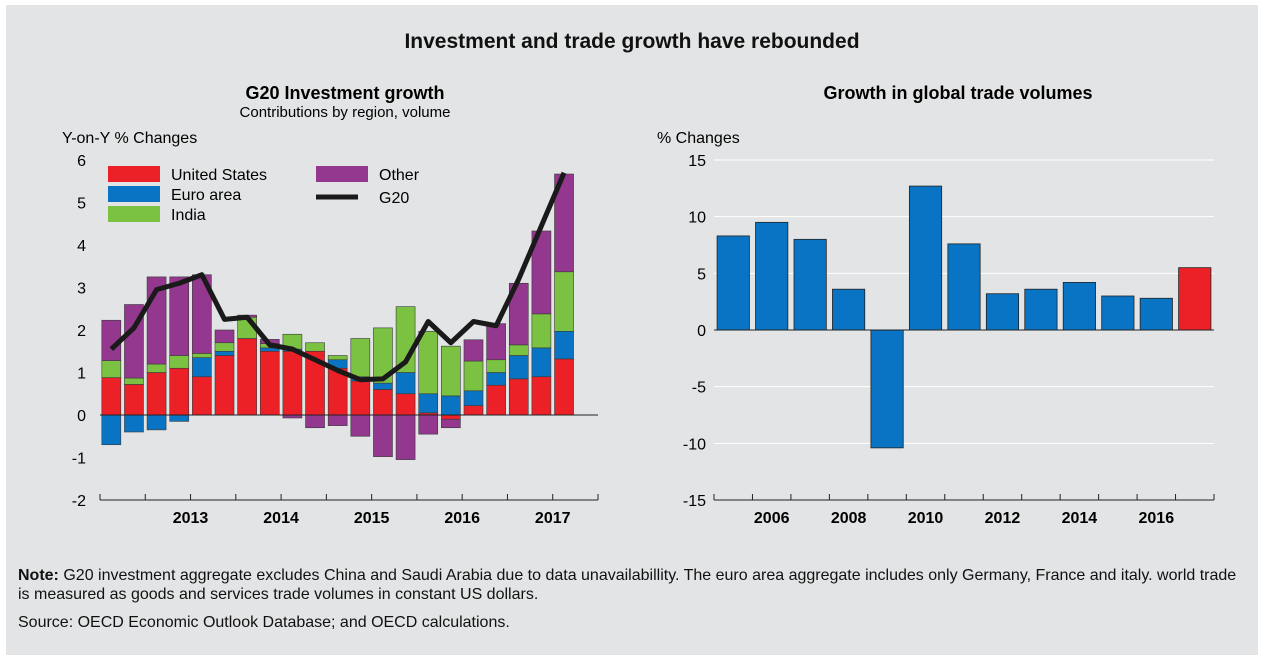  I want to click on right-y-tick-label: 0, so click(701, 331).